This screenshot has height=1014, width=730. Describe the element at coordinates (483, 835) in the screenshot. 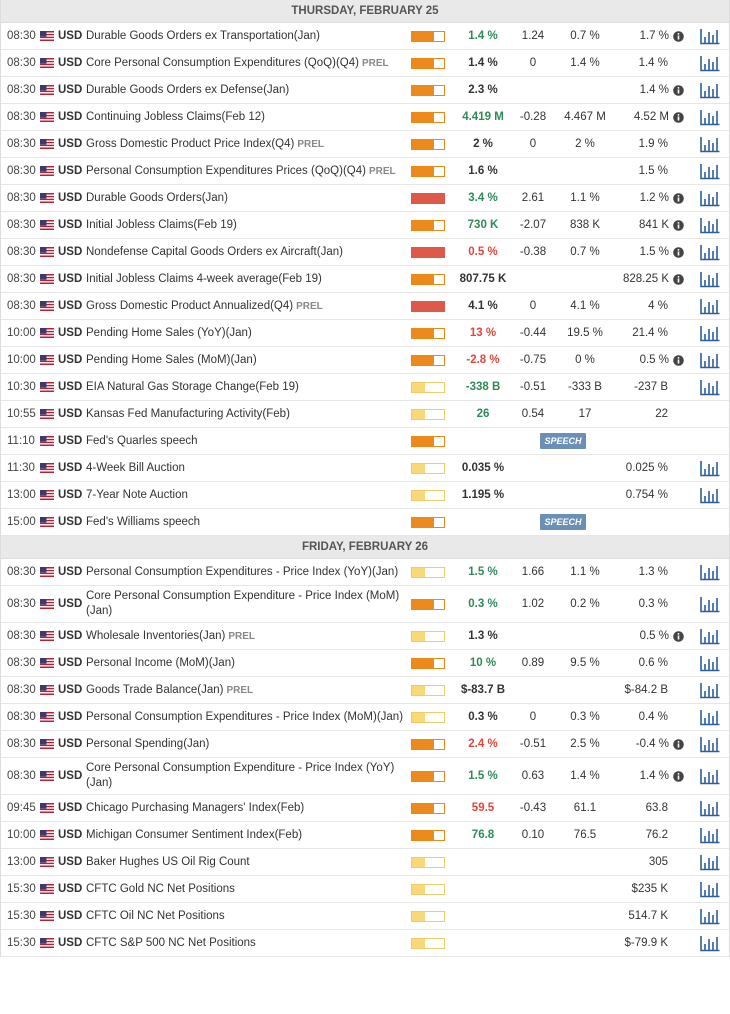

I see `actual: 76.8` at that location.